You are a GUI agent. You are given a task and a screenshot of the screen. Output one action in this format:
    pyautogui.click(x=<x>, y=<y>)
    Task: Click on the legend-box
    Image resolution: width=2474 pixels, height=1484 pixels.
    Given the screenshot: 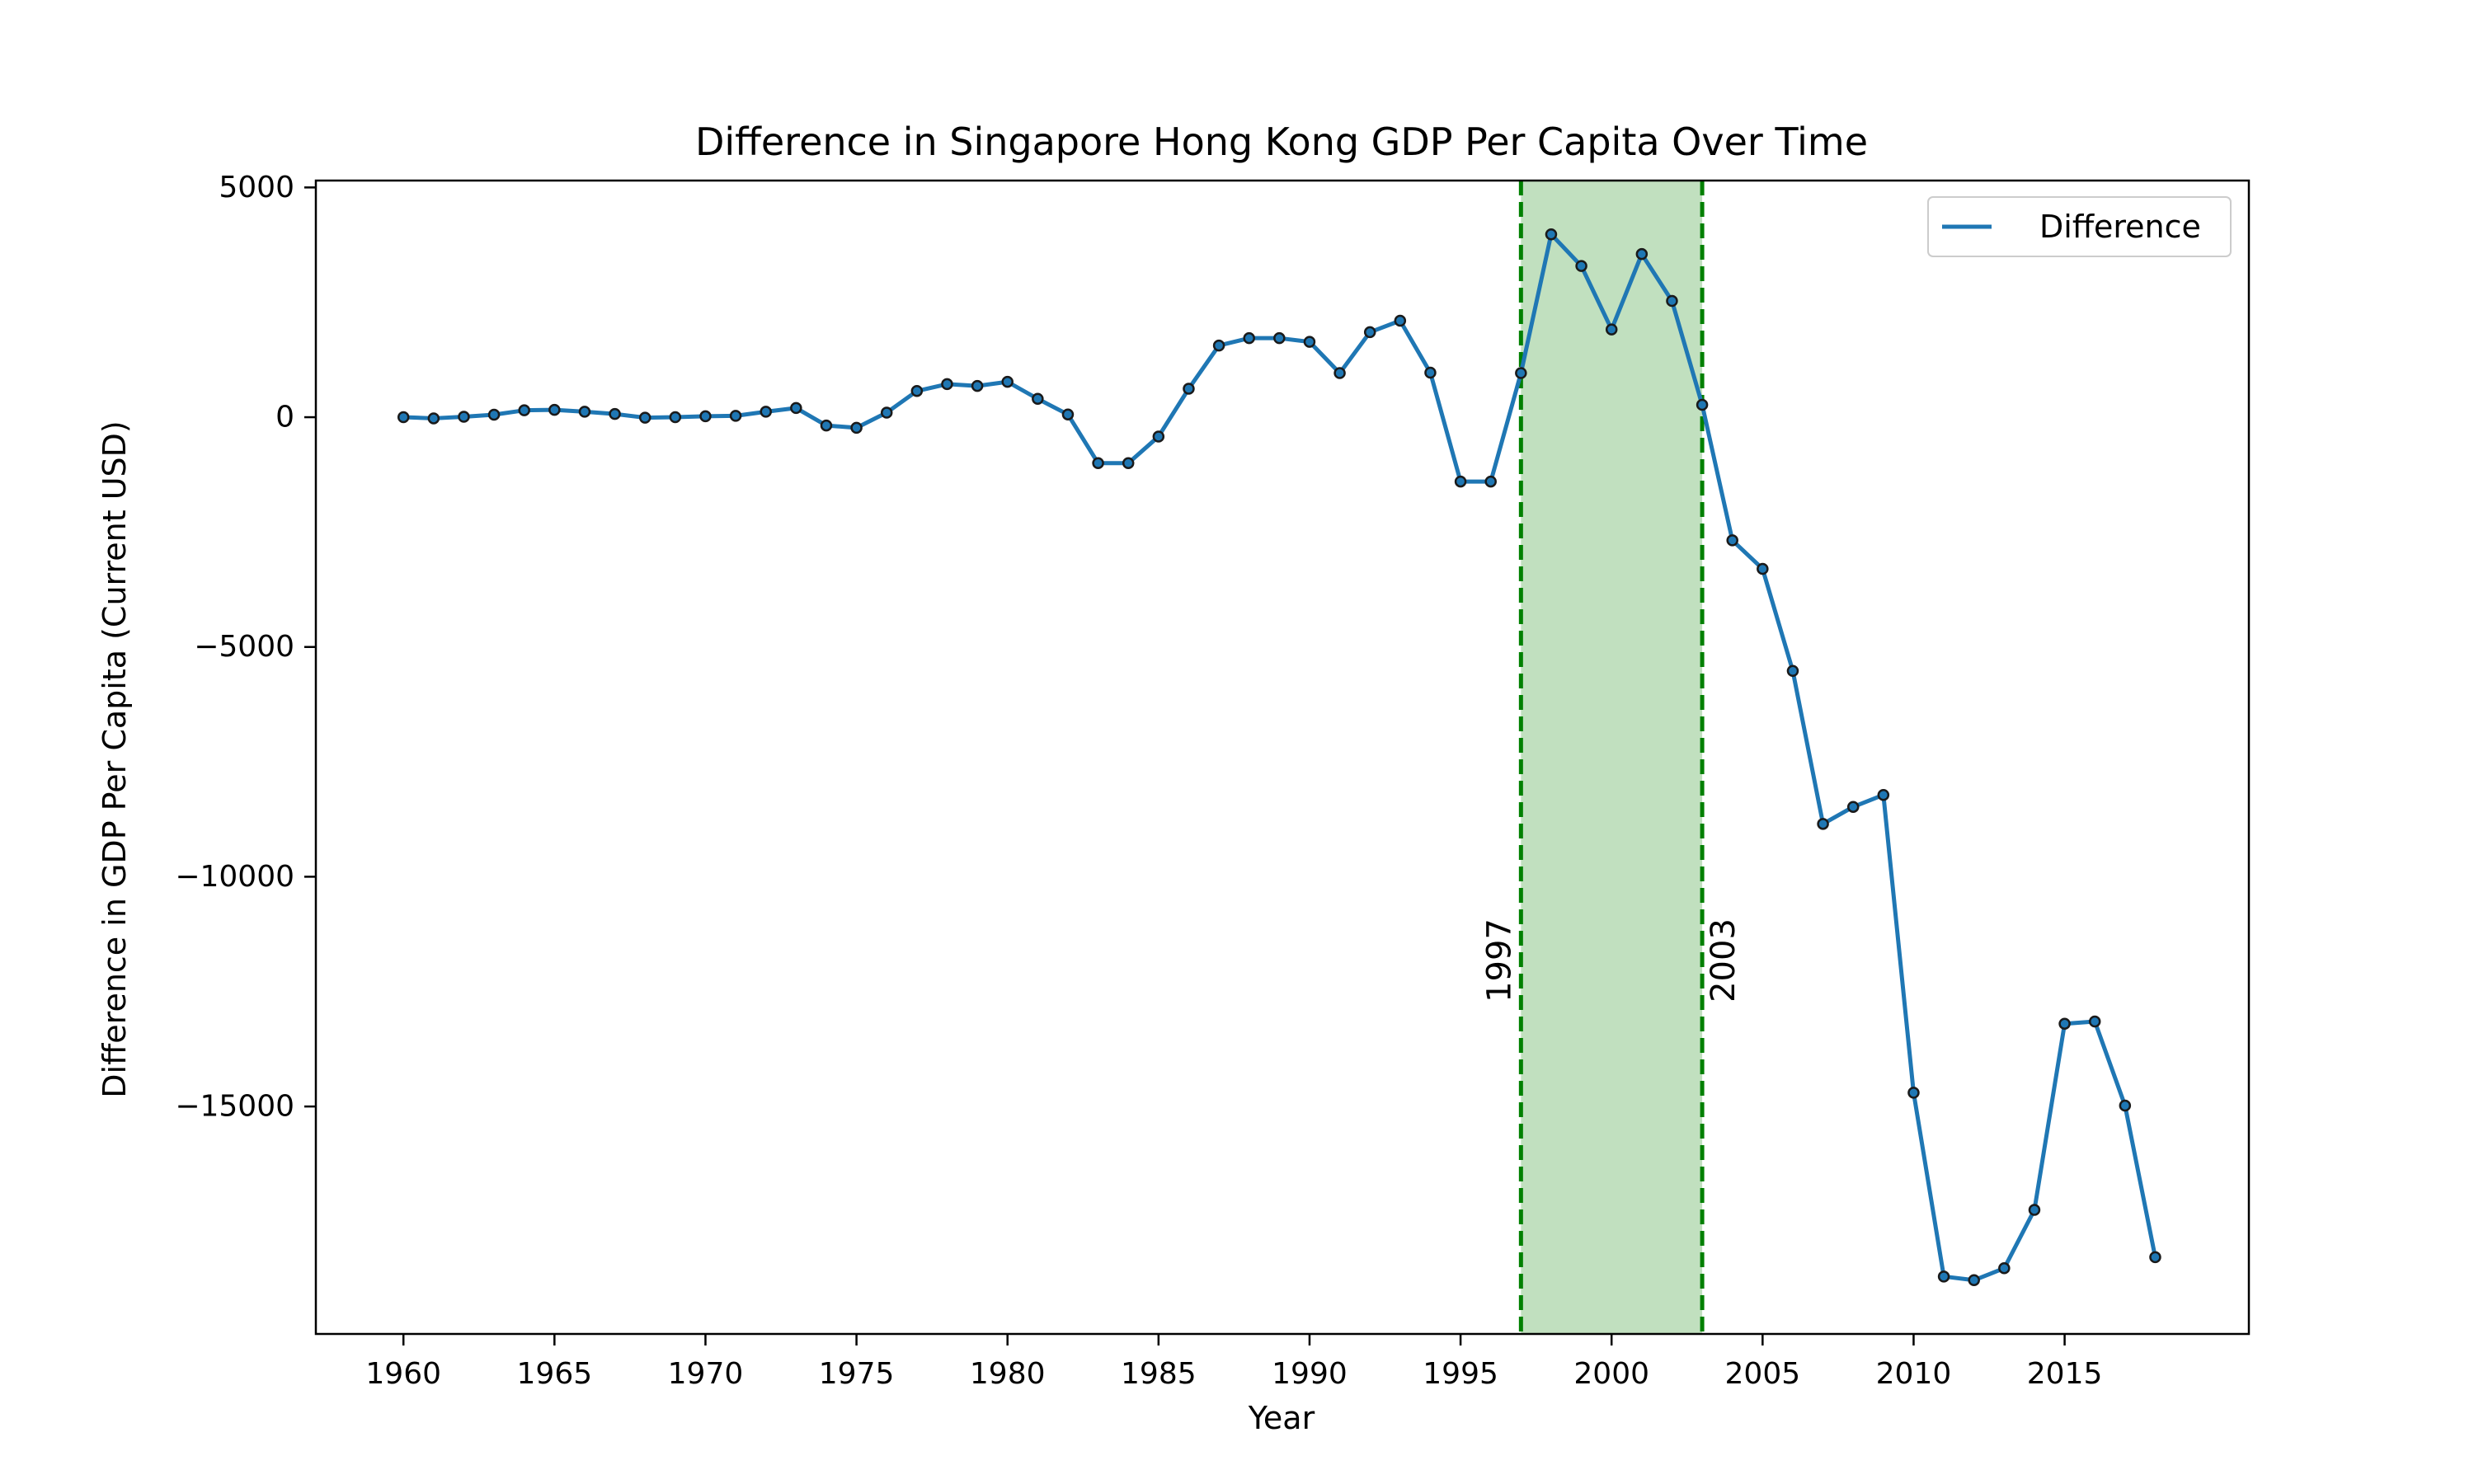 What is the action you would take?
    pyautogui.click(x=2079, y=226)
    